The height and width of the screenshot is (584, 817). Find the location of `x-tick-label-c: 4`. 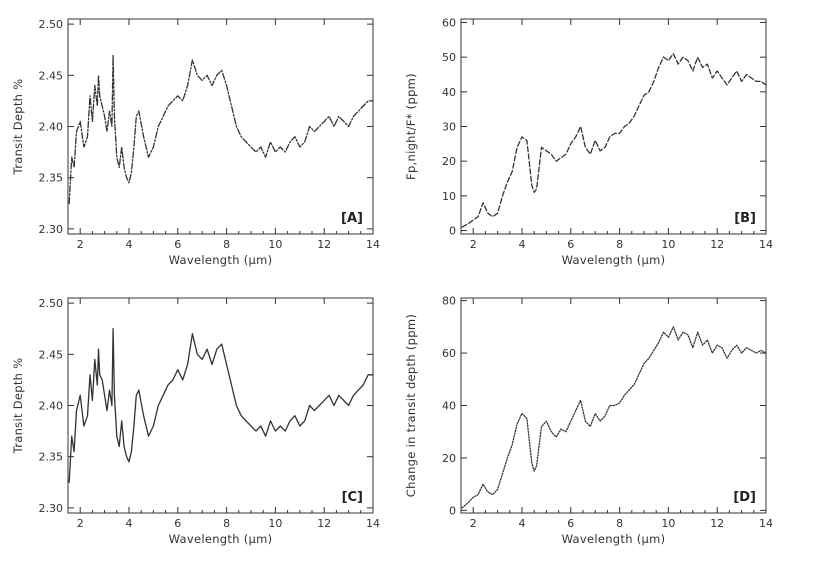

x-tick-label-c: 4 is located at coordinates (129, 523).